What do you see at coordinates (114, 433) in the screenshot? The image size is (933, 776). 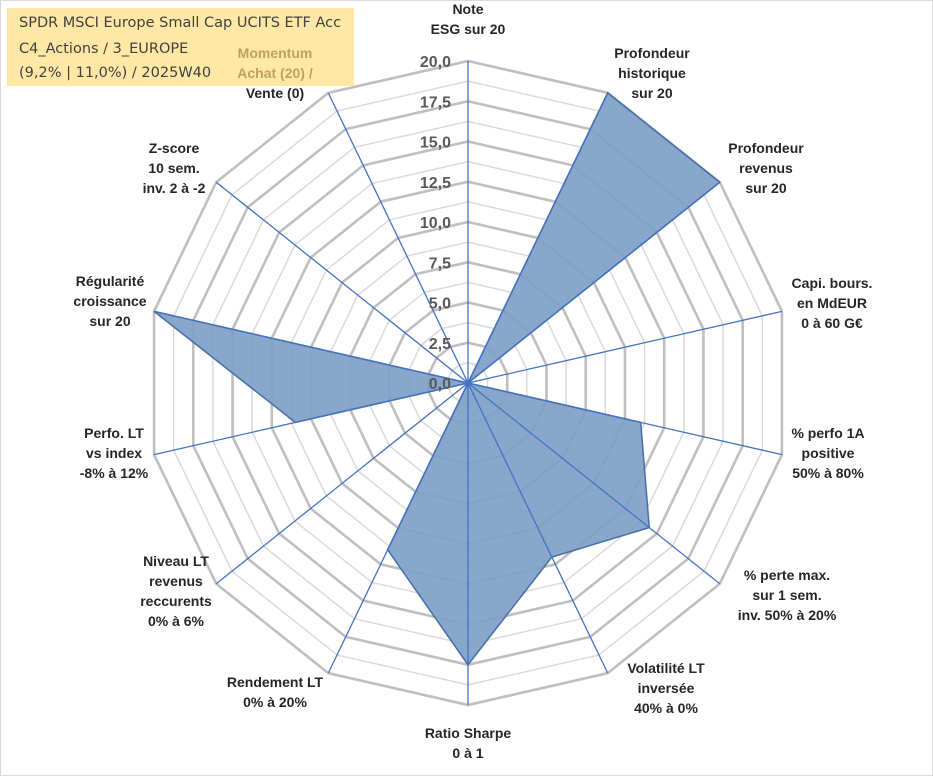 I see `axis-label: Perfo. LT` at bounding box center [114, 433].